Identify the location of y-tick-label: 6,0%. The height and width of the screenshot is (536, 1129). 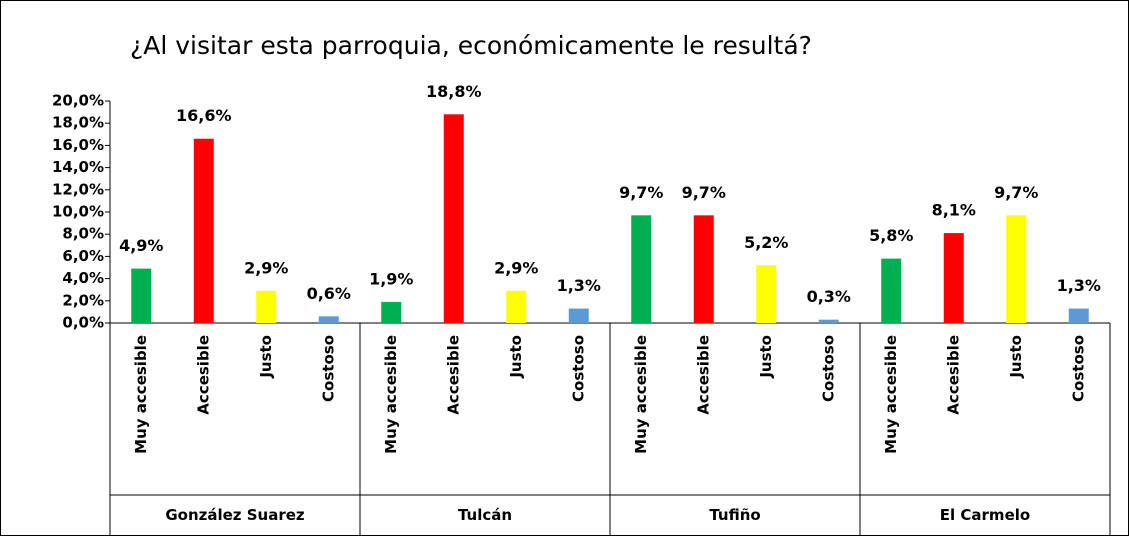
(83, 256).